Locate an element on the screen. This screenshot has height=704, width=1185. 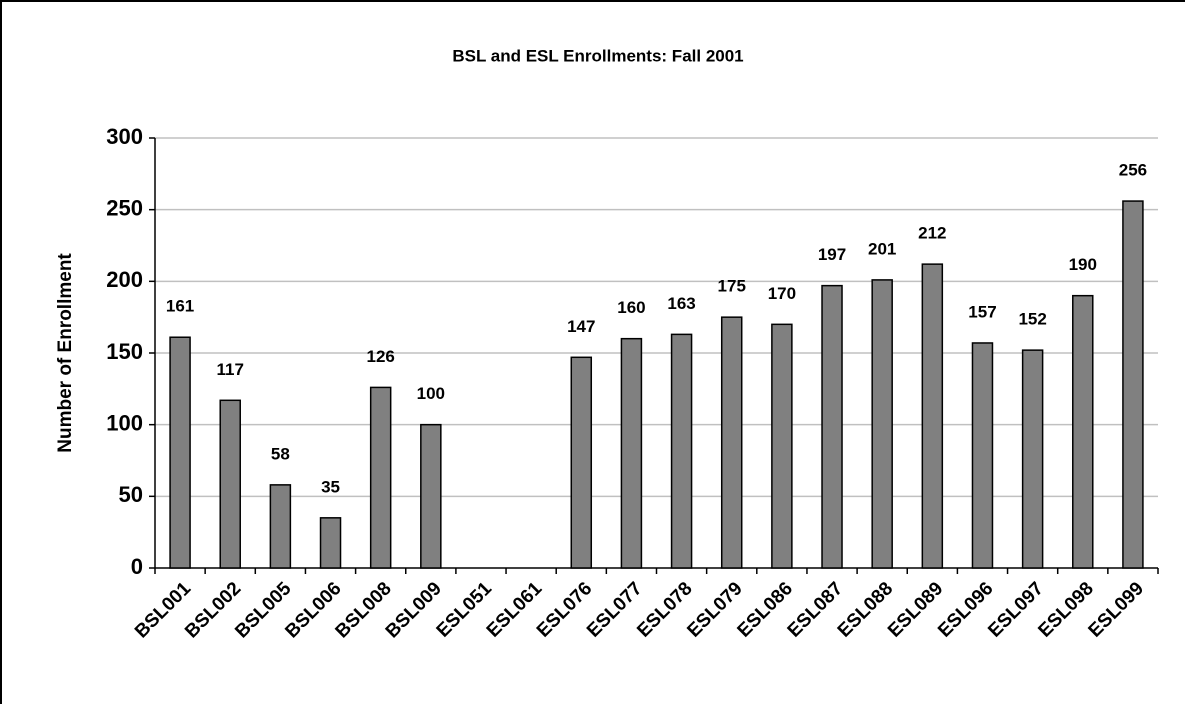
y-axis-label: Number of Enrollment is located at coordinates (65, 353).